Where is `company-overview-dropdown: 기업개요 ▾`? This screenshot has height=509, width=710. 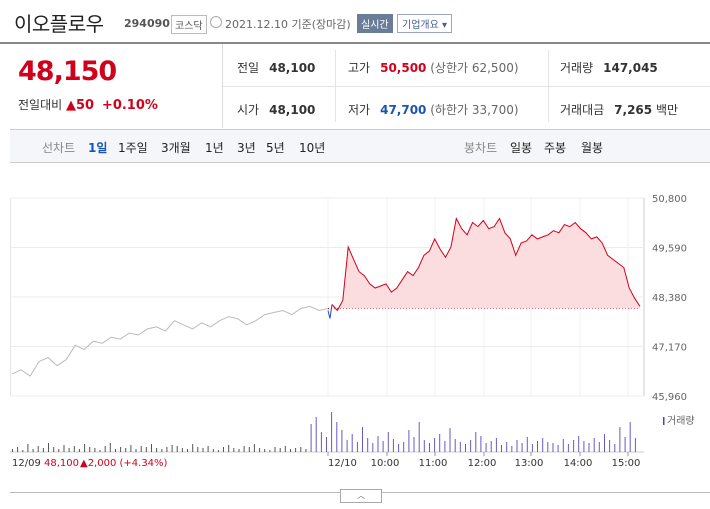 company-overview-dropdown: 기업개요 ▾ is located at coordinates (424, 23).